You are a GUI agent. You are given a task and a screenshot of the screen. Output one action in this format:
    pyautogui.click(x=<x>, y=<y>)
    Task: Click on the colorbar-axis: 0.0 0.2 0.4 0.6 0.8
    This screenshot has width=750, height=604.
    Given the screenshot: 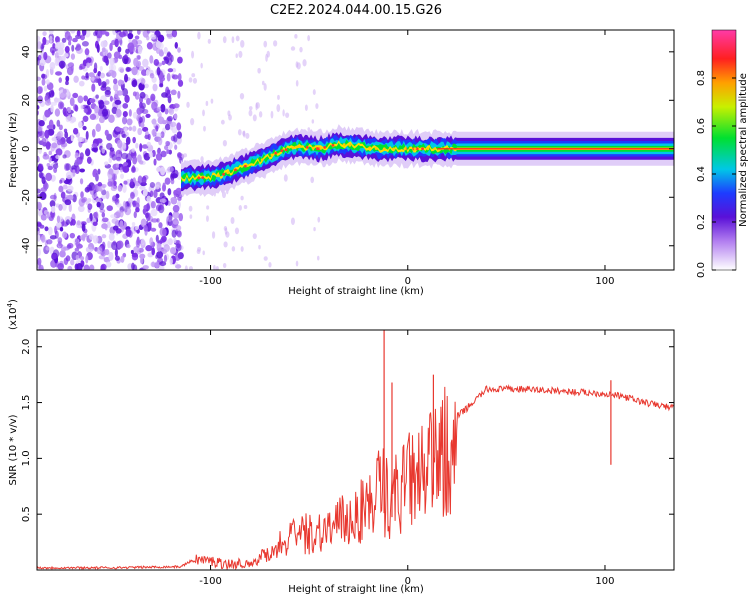 What is the action you would take?
    pyautogui.click(x=716, y=174)
    